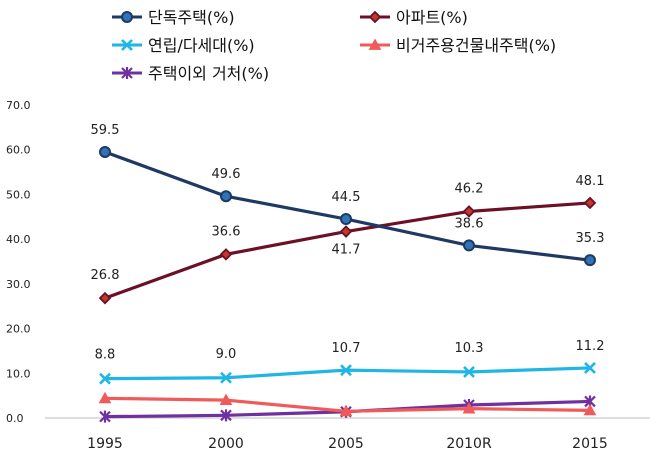  I want to click on data-label: 10.3, so click(469, 348).